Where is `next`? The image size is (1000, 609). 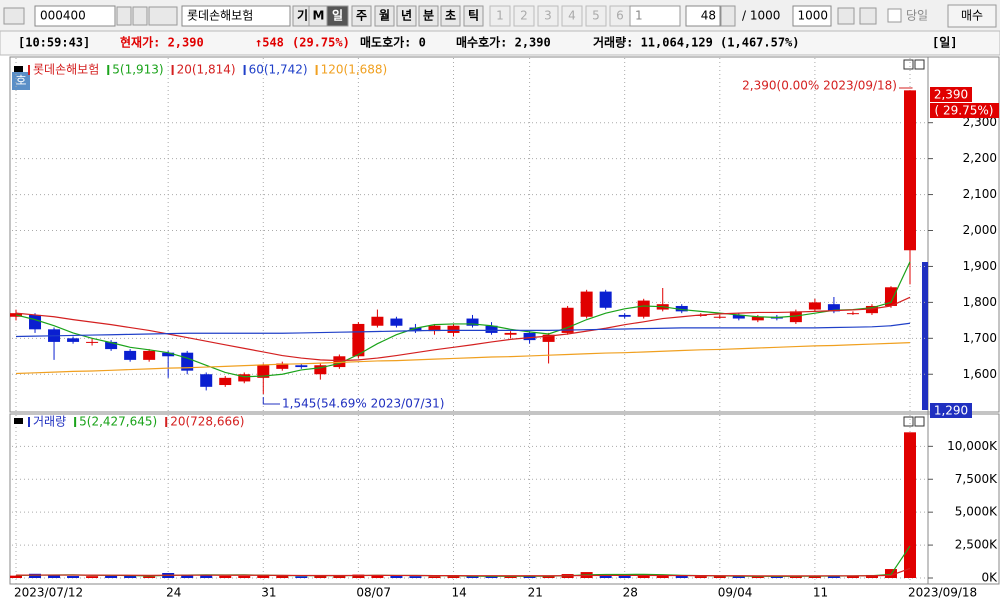
next is located at coordinates (140, 16).